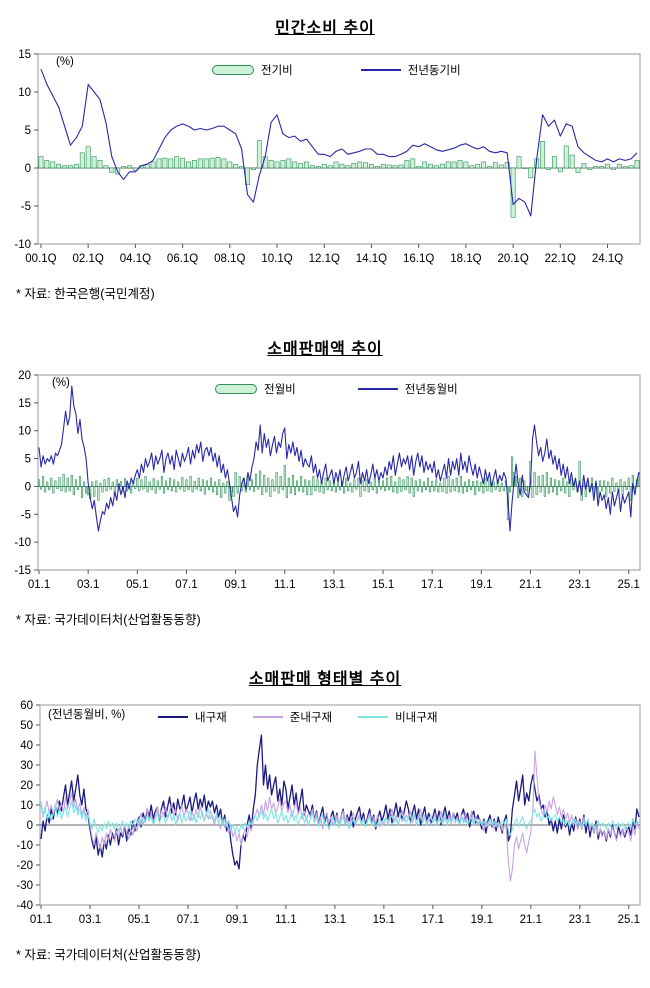 This screenshot has width=650, height=988. Describe the element at coordinates (24, 55) in the screenshot. I see `y-tick-label: 15` at that location.